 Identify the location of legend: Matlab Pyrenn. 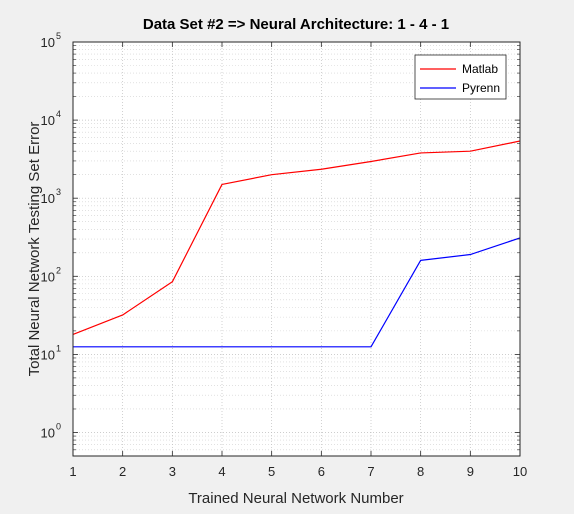
(460, 77).